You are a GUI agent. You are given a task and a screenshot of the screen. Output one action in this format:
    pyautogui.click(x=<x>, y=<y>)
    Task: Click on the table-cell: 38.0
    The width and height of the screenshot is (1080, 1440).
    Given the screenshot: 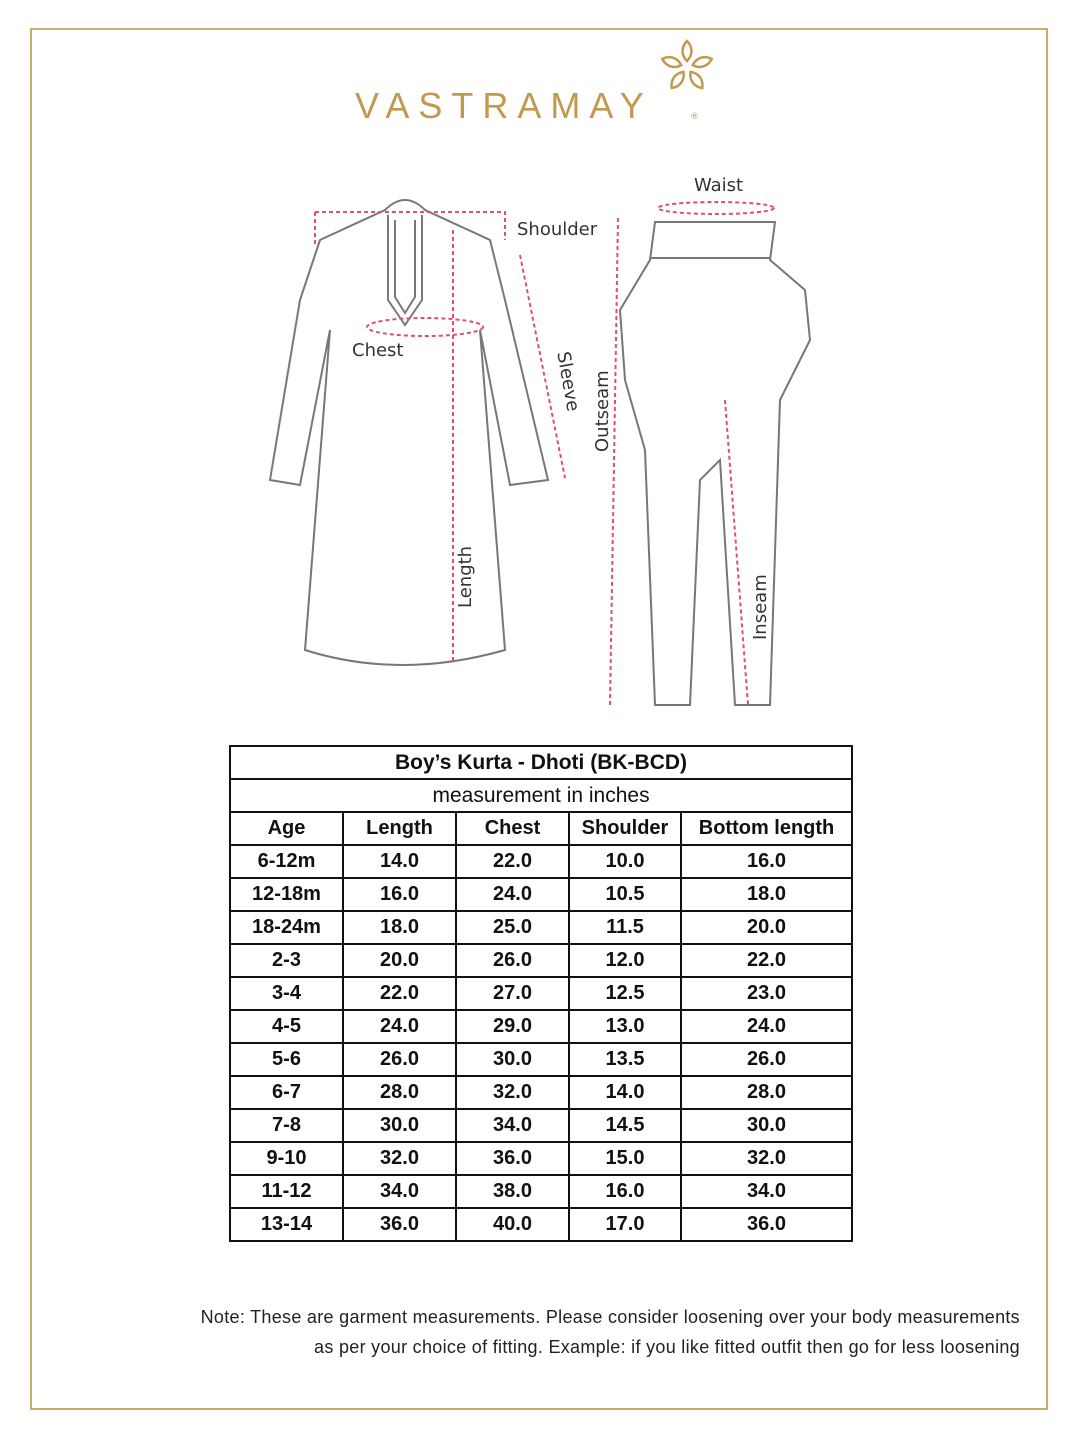 What is the action you would take?
    pyautogui.click(x=512, y=1191)
    